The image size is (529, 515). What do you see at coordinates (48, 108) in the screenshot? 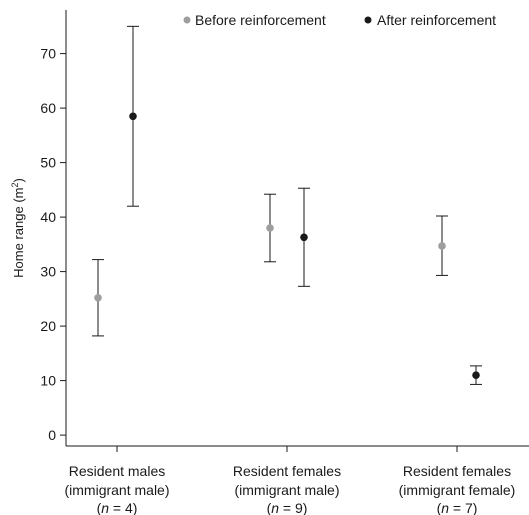
I see `y-tick-label-6: 60` at bounding box center [48, 108].